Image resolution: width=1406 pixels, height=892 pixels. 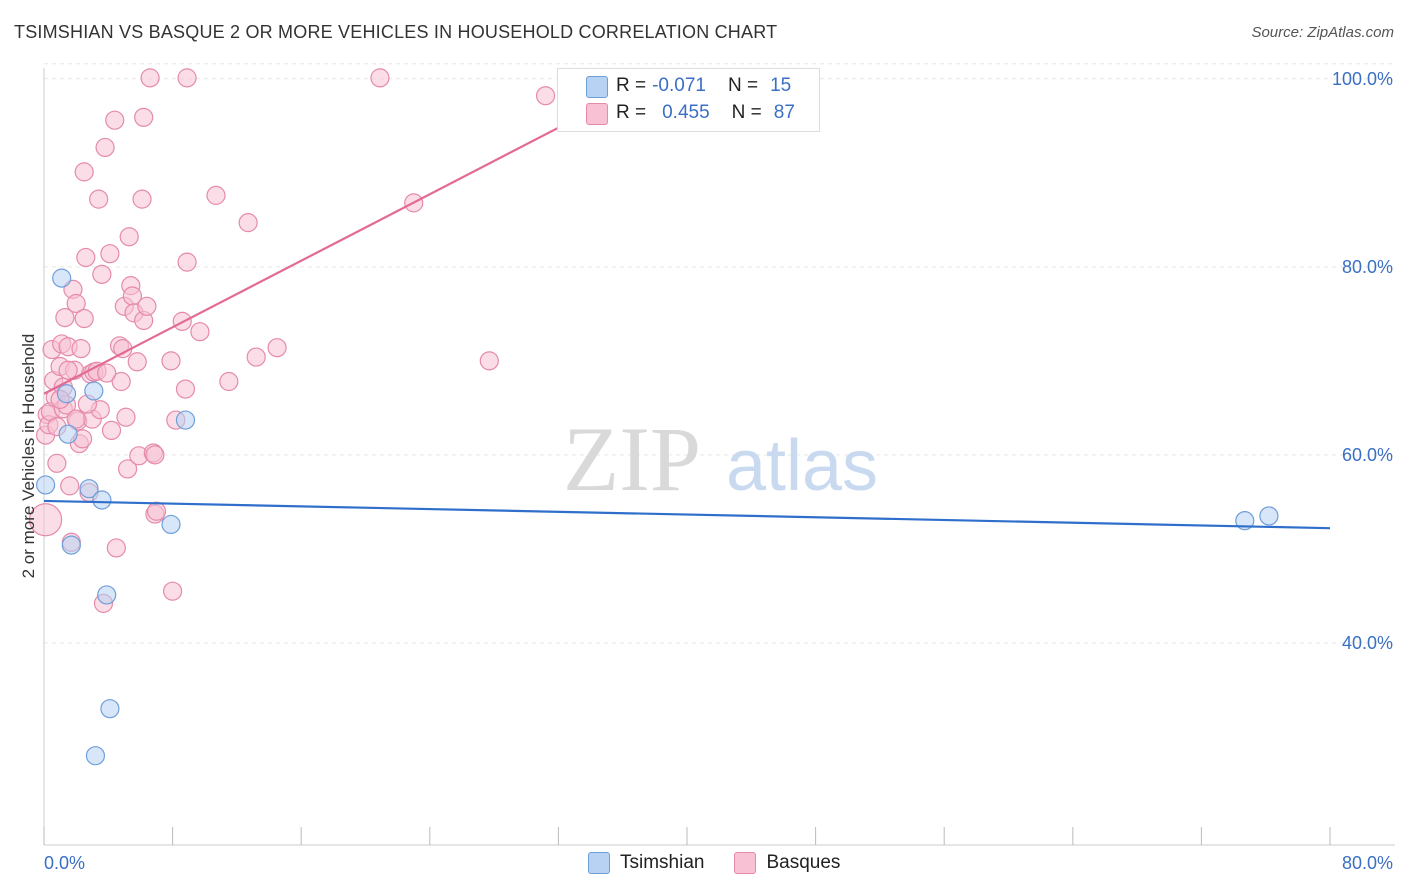 I want to click on y-axis-label: 2 or more Vehicles in Household, so click(x=28, y=456).